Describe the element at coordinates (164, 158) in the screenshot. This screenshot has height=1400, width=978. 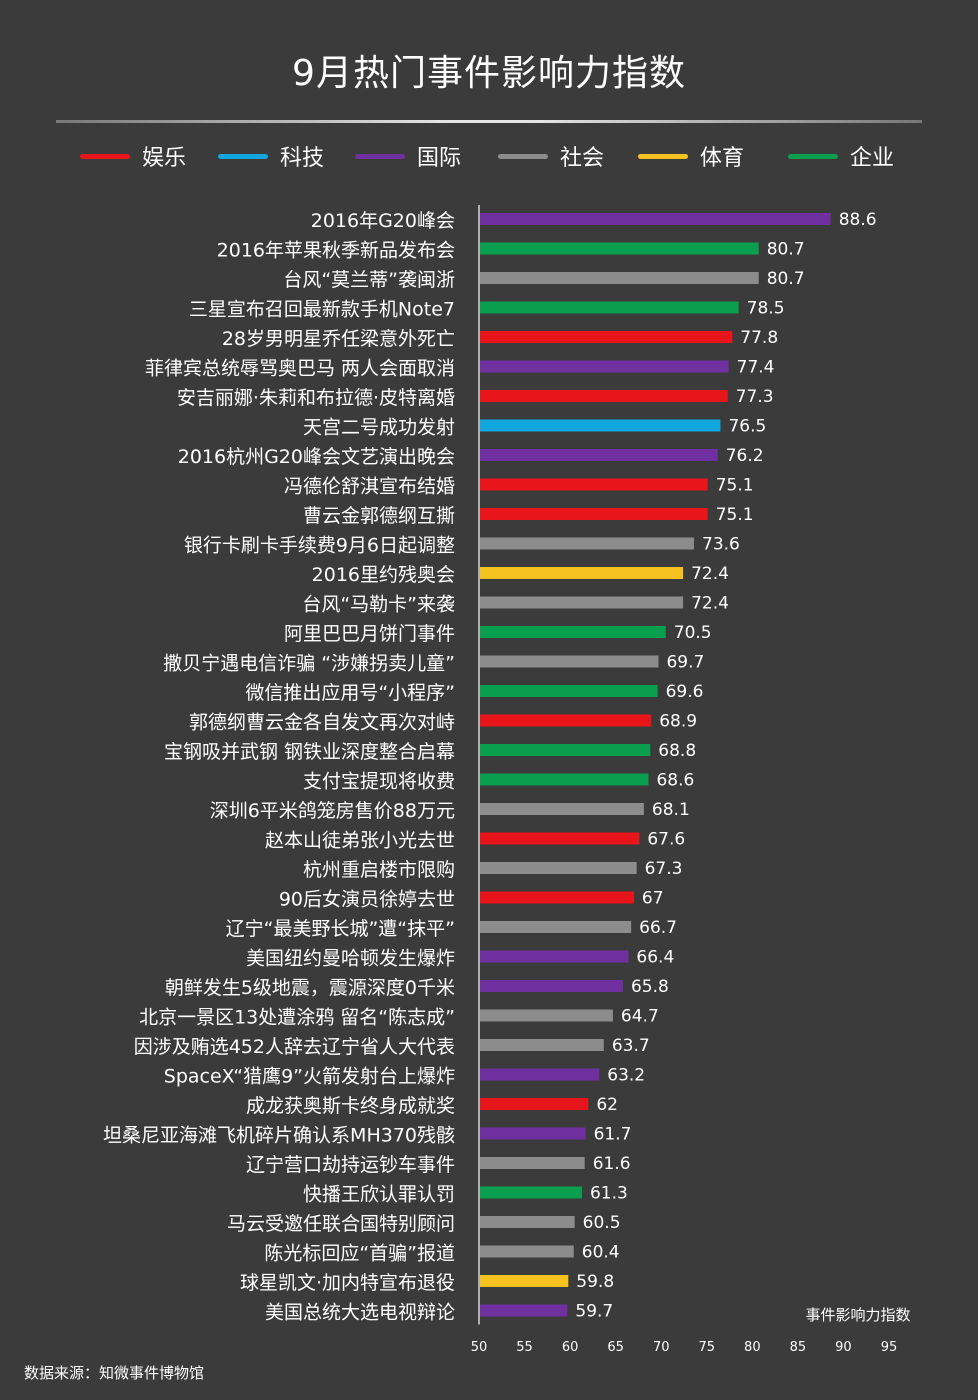
I see `legend-label: 娱乐` at that location.